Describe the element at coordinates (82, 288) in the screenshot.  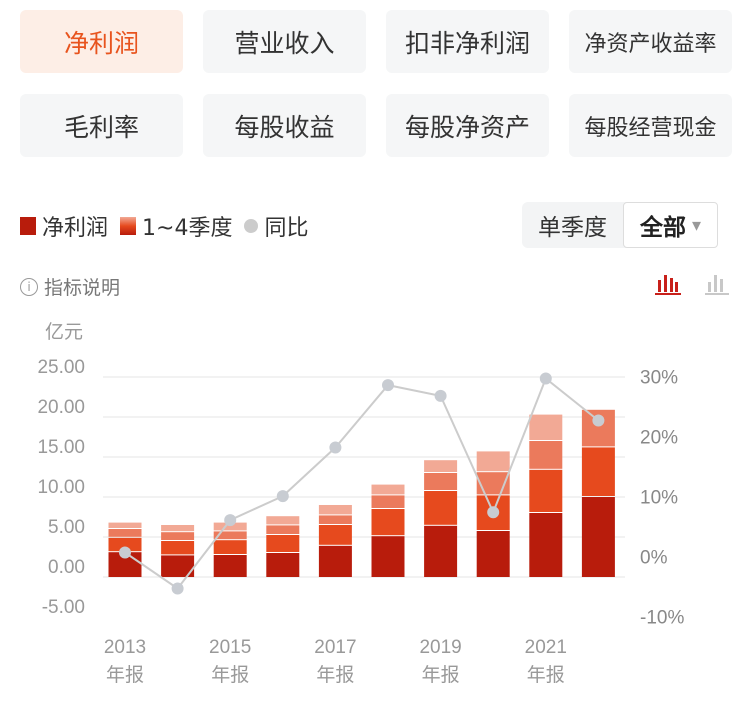
I see `indicator-info-label: 指标说明` at that location.